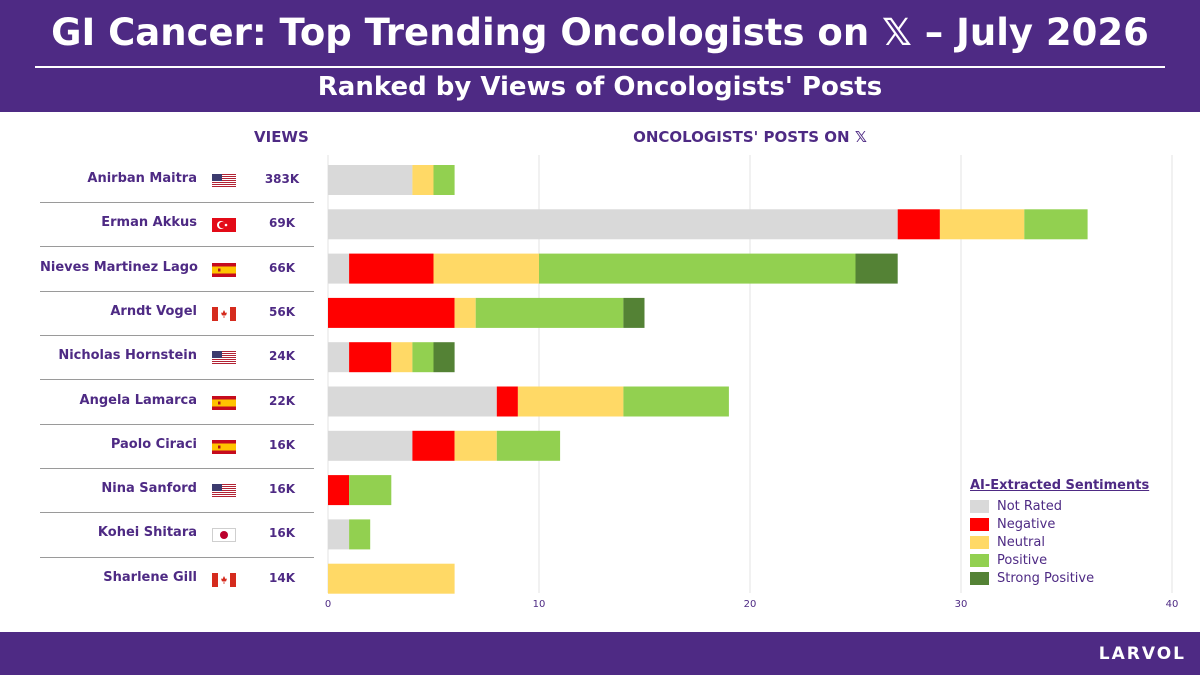 Image resolution: width=1200 pixels, height=675 pixels. What do you see at coordinates (328, 604) in the screenshot?
I see `x-tick-label: 0` at bounding box center [328, 604].